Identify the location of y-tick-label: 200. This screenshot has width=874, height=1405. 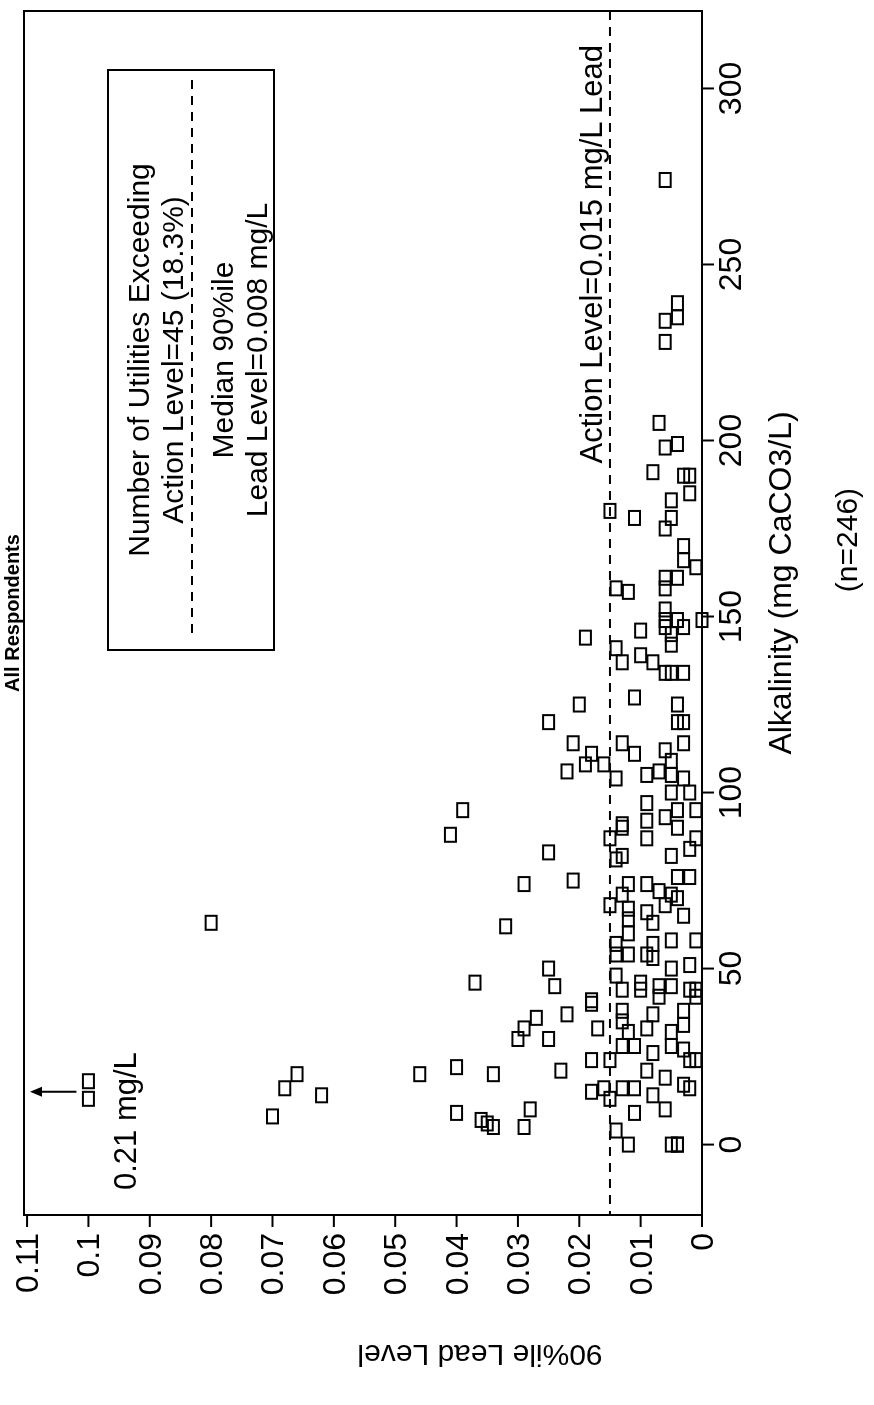
(730, 440).